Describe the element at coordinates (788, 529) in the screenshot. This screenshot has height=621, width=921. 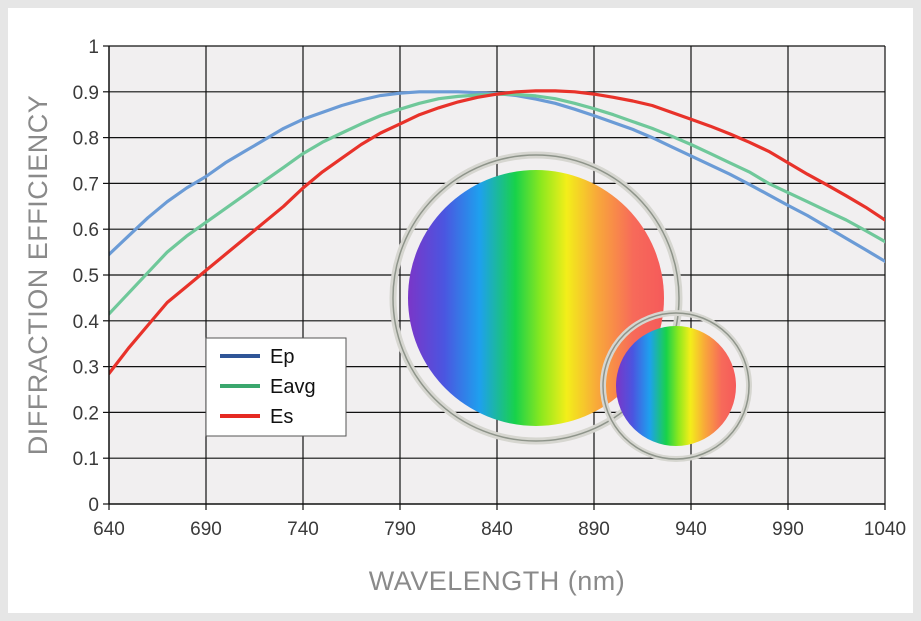
I see `x-tick-label: 990` at that location.